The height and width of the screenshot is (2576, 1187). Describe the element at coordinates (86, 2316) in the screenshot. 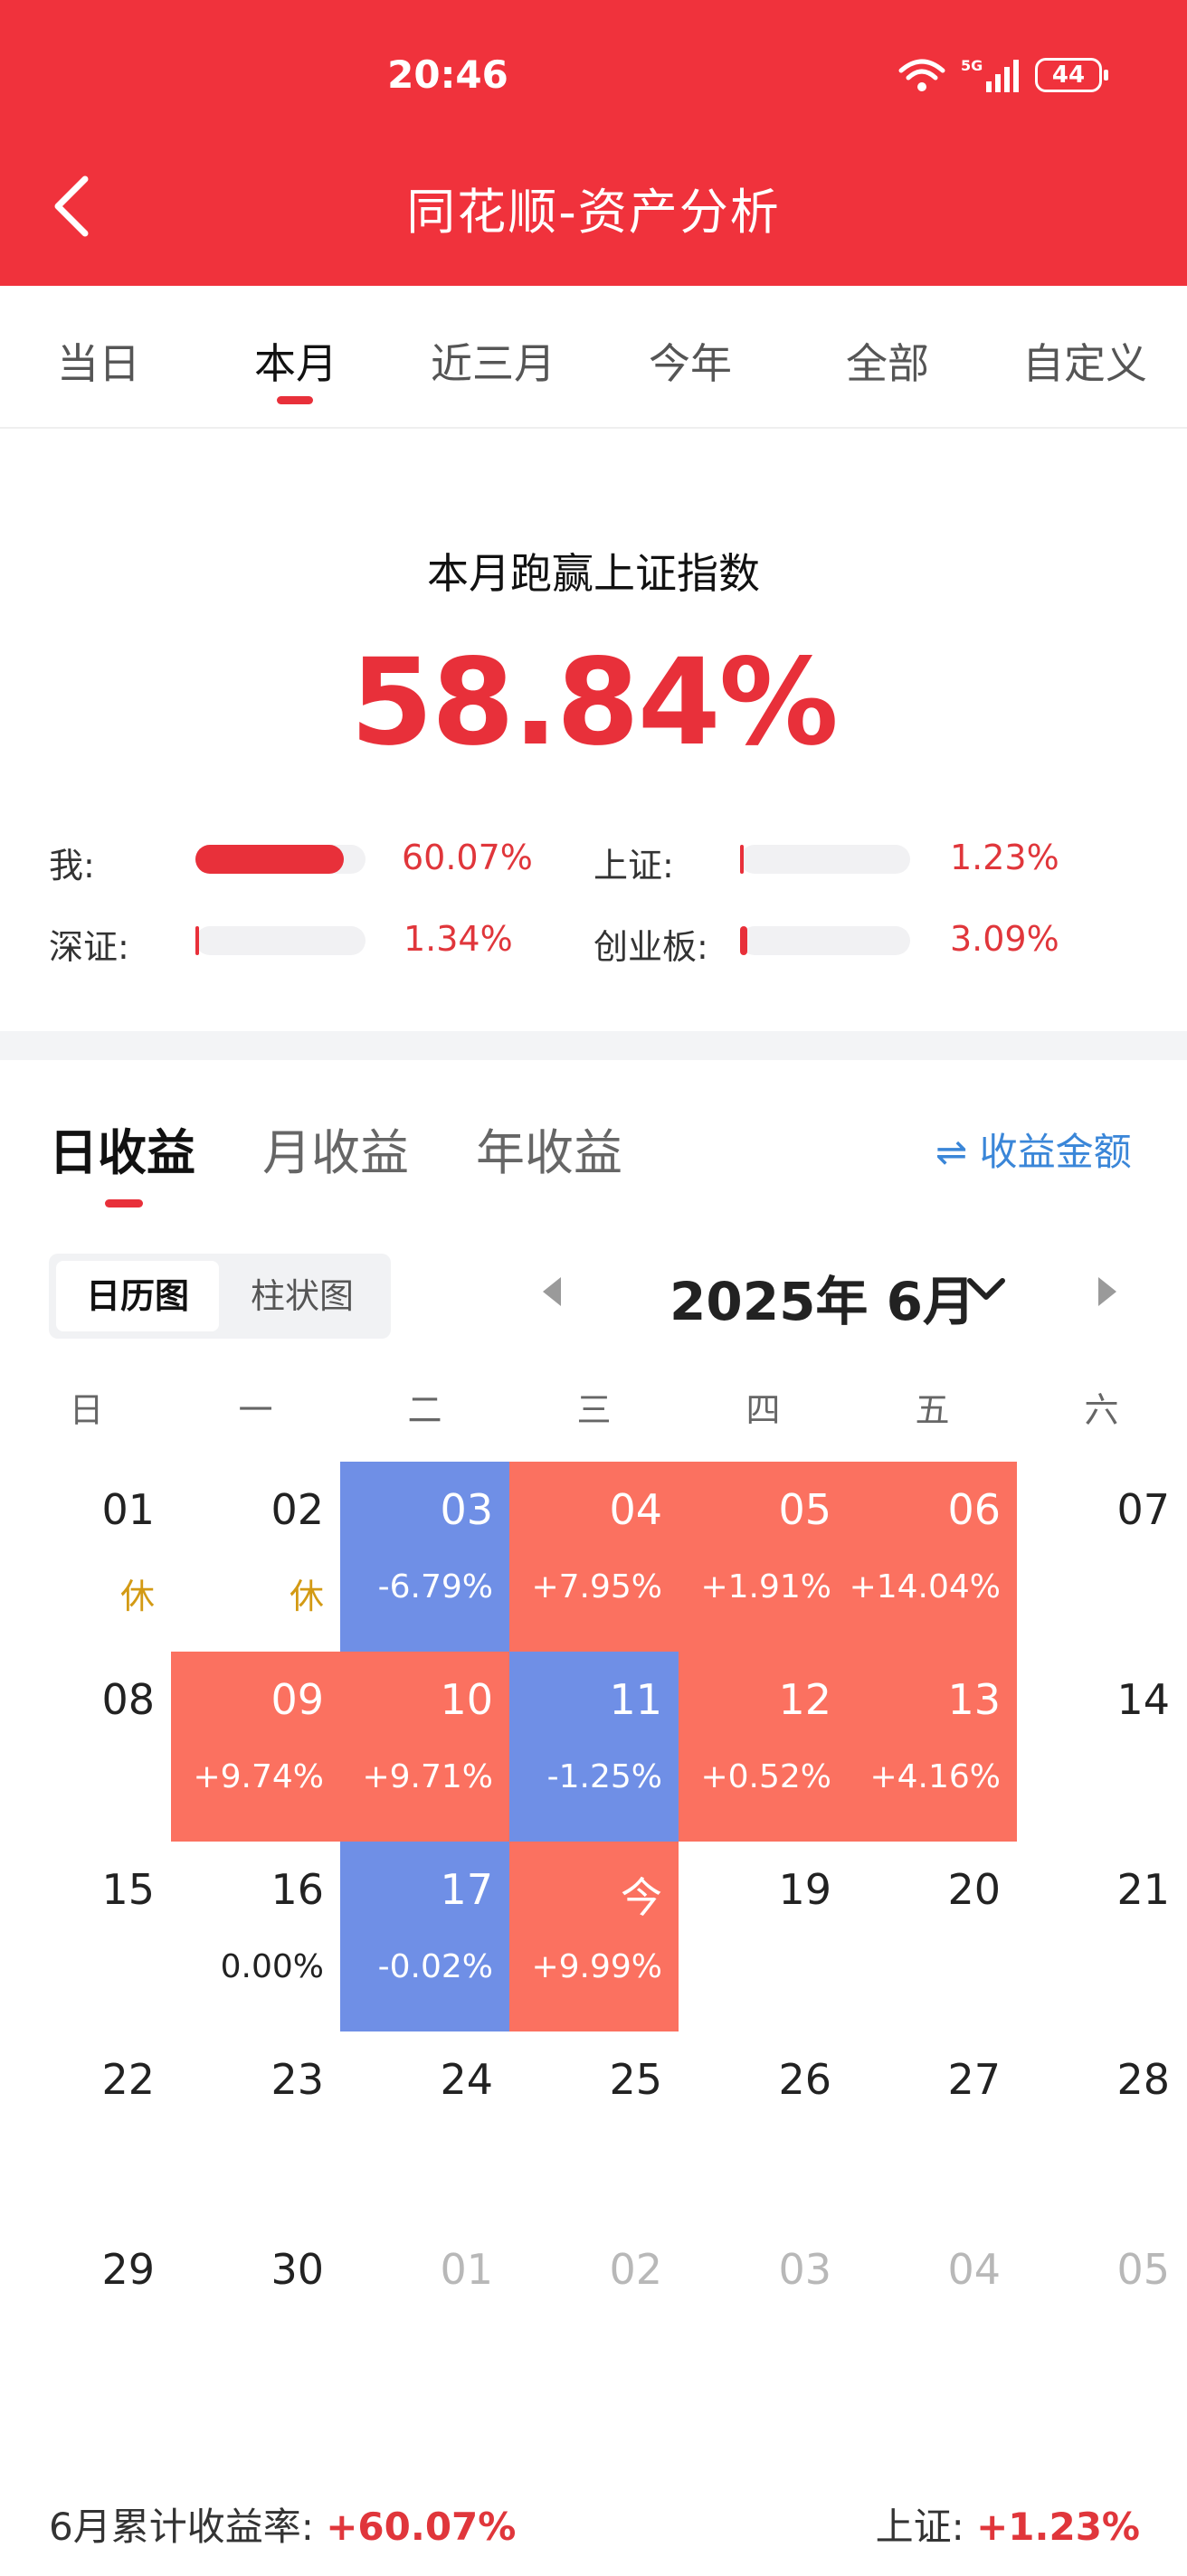

I see `calendar-day-cell: 29` at that location.